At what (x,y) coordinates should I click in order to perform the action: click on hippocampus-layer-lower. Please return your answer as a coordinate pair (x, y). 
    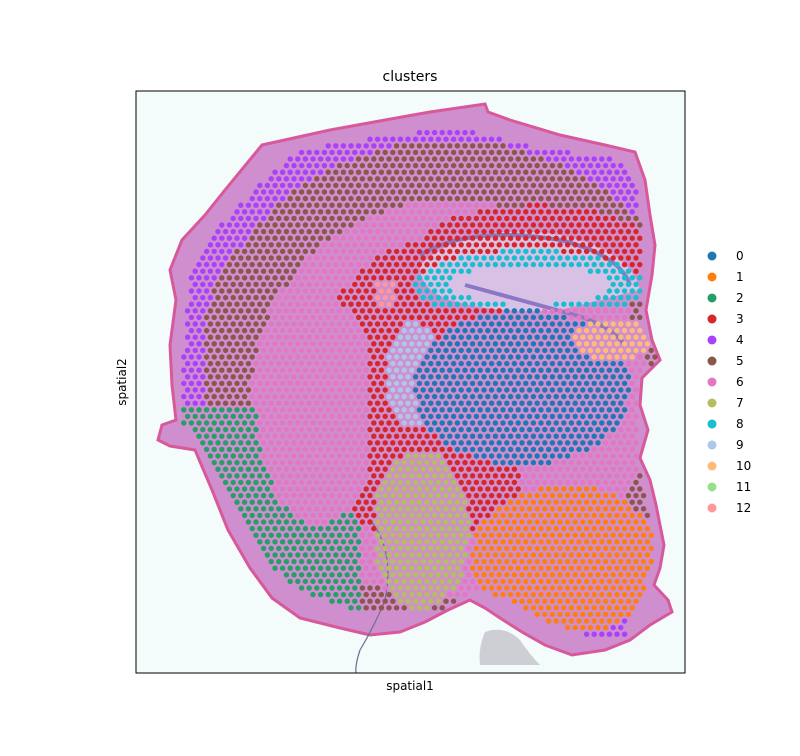
    Looking at the image, I should click on (545, 315).